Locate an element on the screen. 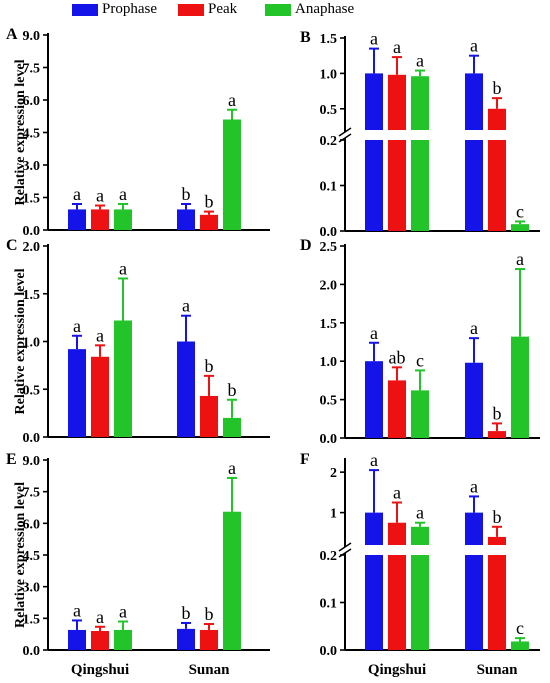 This screenshot has width=550, height=683. y-tick-A-0-label: 0.0 is located at coordinates (32, 231).